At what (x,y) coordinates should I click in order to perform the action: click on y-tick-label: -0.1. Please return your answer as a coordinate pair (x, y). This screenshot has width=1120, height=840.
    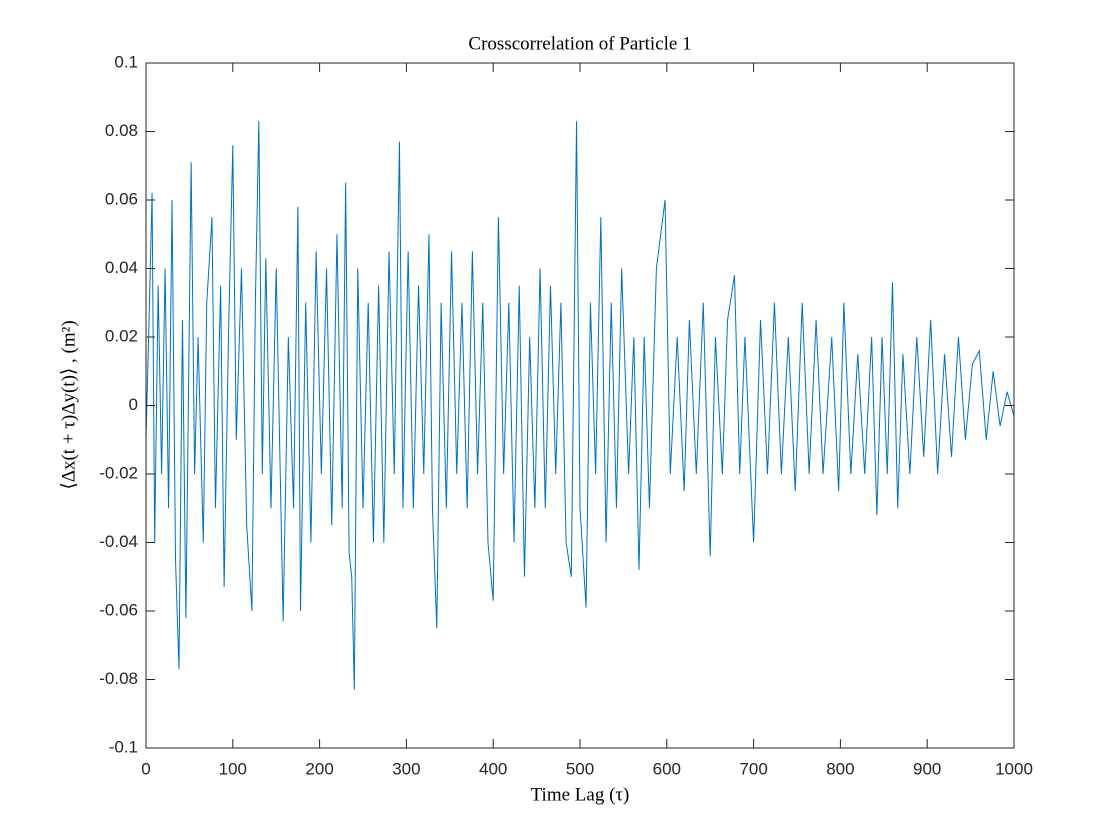
    Looking at the image, I should click on (123, 746).